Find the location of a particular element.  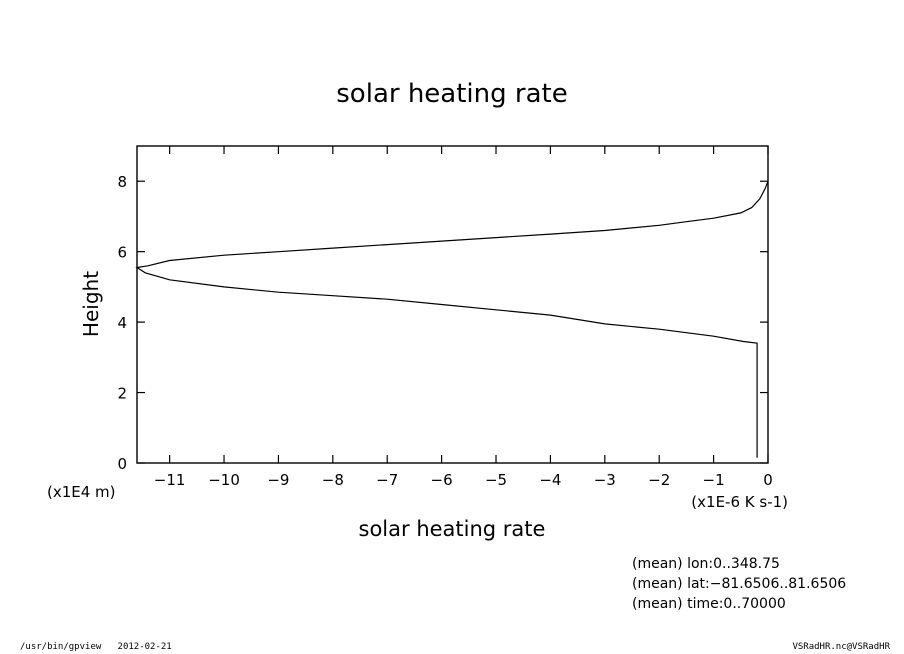

x-tick-label: −8 is located at coordinates (333, 480).